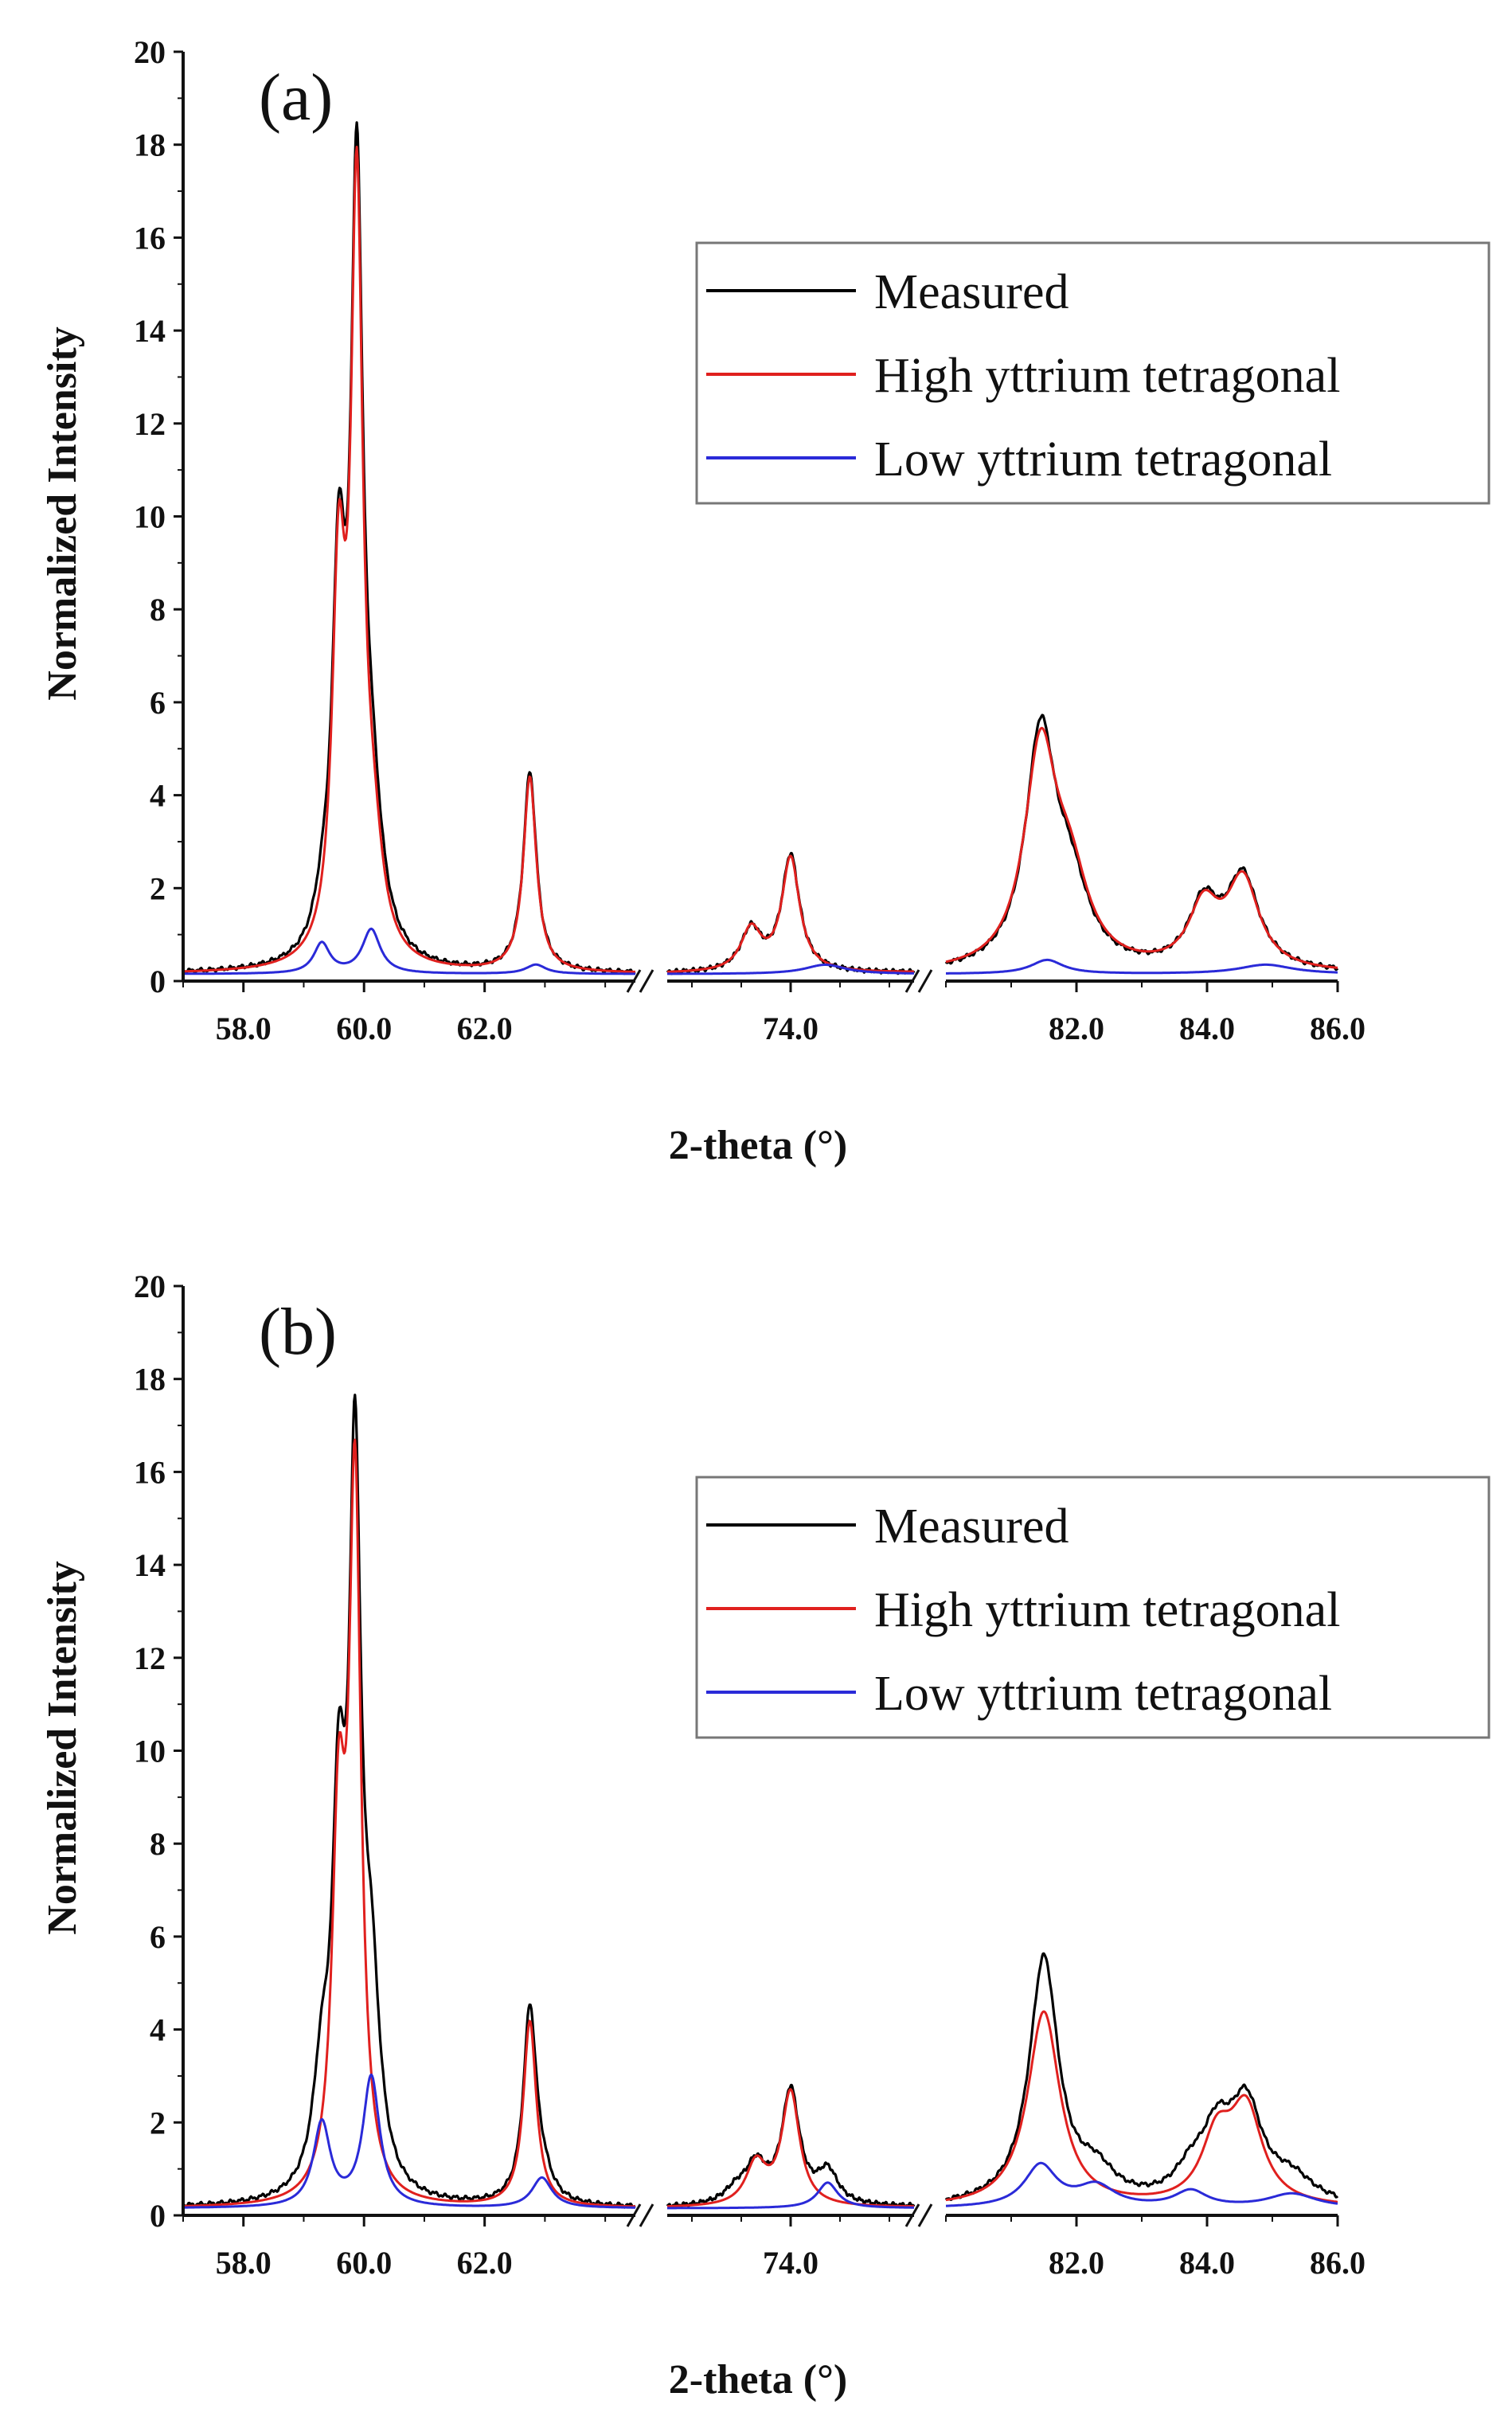 The width and height of the screenshot is (1512, 2424). I want to click on panel-b-series-measured-seg1, so click(791, 2146).